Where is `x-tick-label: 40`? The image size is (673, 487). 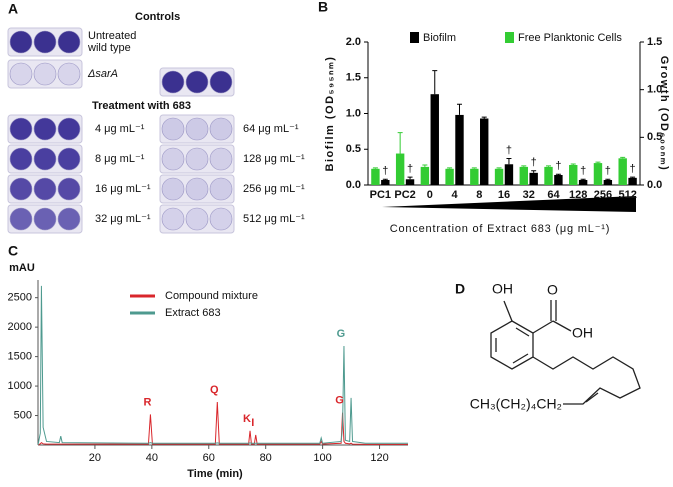 x-tick-label: 40 is located at coordinates (152, 458).